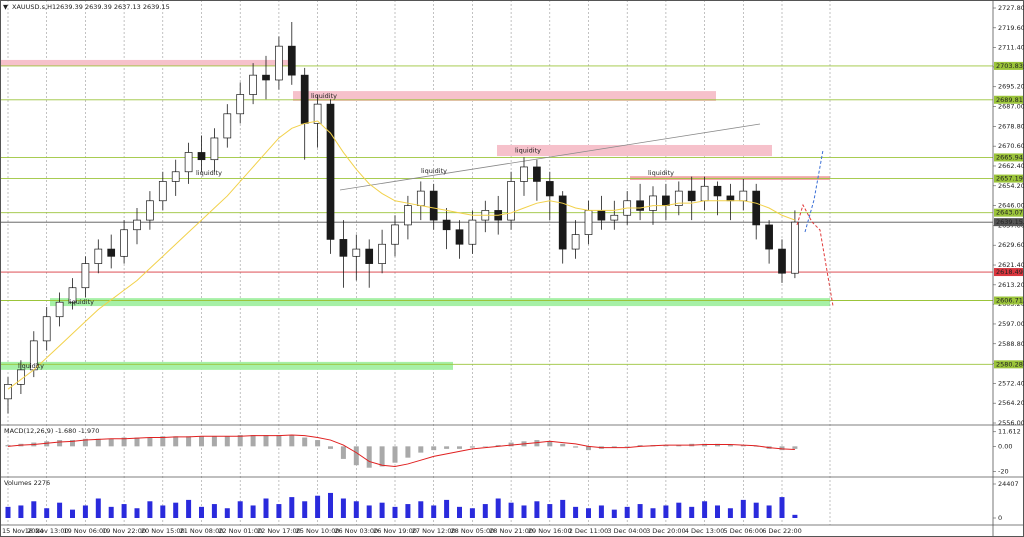  I want to click on x-tick-label: 5 Dec 06:00, so click(744, 531).